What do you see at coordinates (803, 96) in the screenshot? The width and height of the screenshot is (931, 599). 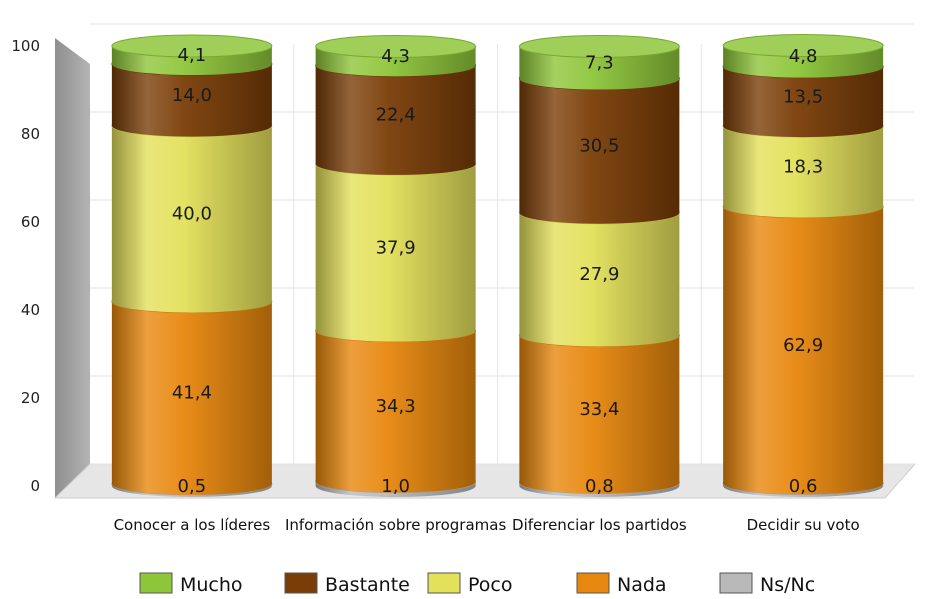 I see `data-label: 13,5` at bounding box center [803, 96].